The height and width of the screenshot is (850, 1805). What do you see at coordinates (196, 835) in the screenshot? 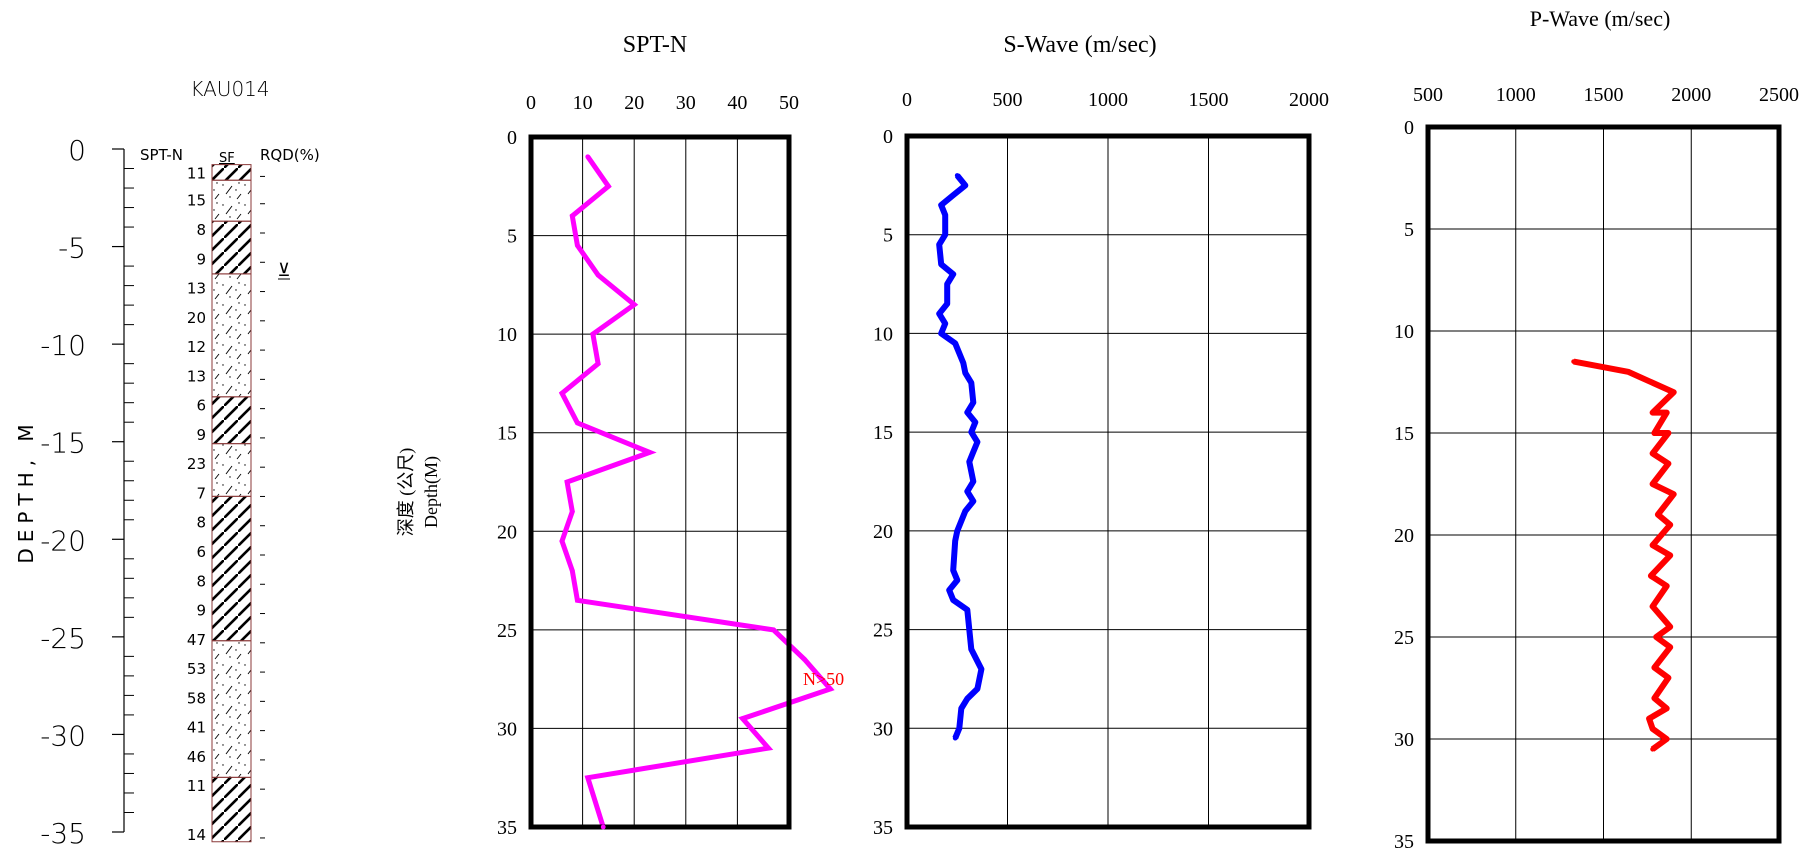
I see `log-spt-value: 14` at bounding box center [196, 835].